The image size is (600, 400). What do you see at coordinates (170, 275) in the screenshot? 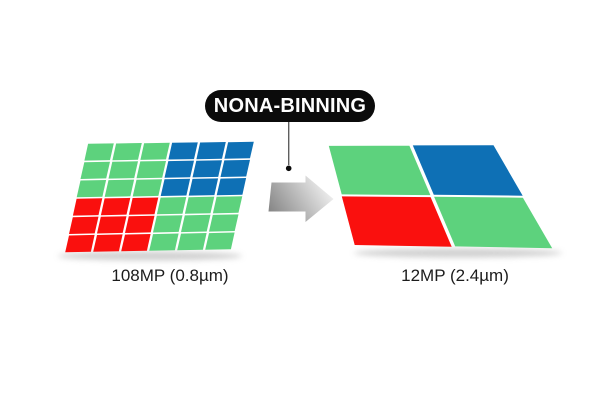
I see `left-sensor-label: 108MP (0.8µm)` at bounding box center [170, 275].